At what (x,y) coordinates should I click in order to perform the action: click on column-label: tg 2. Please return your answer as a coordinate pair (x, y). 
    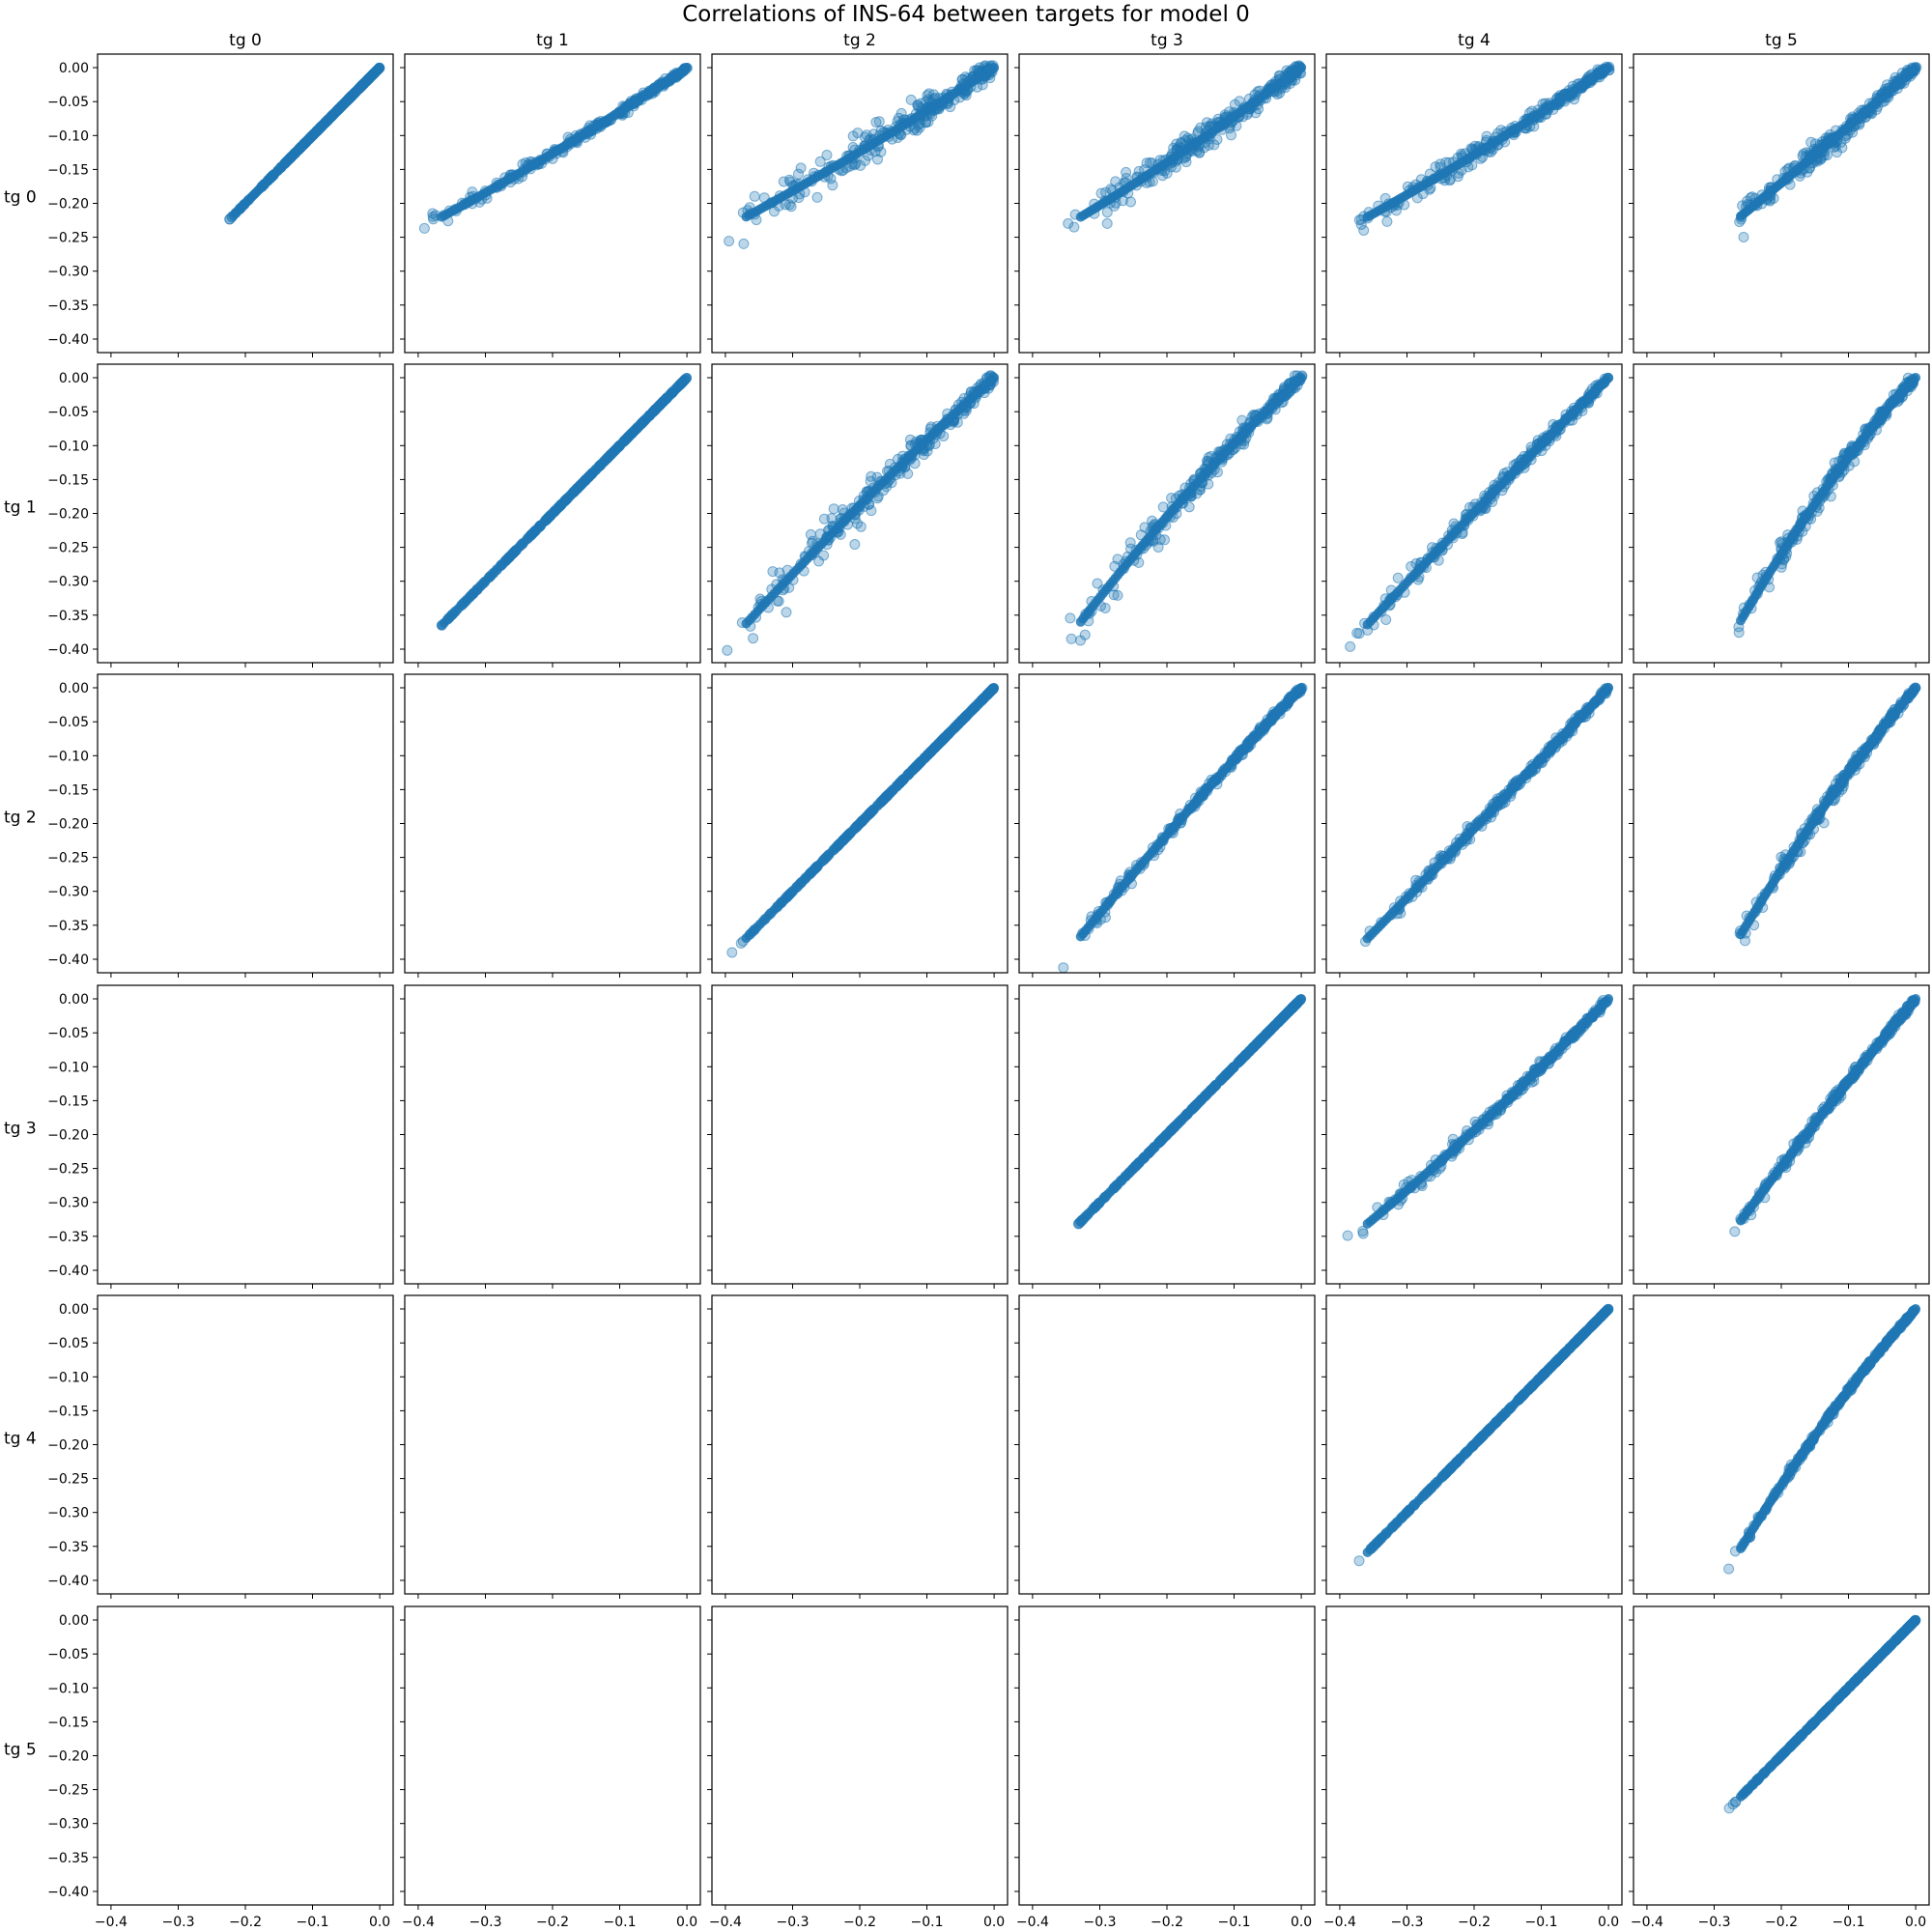
    Looking at the image, I should click on (859, 40).